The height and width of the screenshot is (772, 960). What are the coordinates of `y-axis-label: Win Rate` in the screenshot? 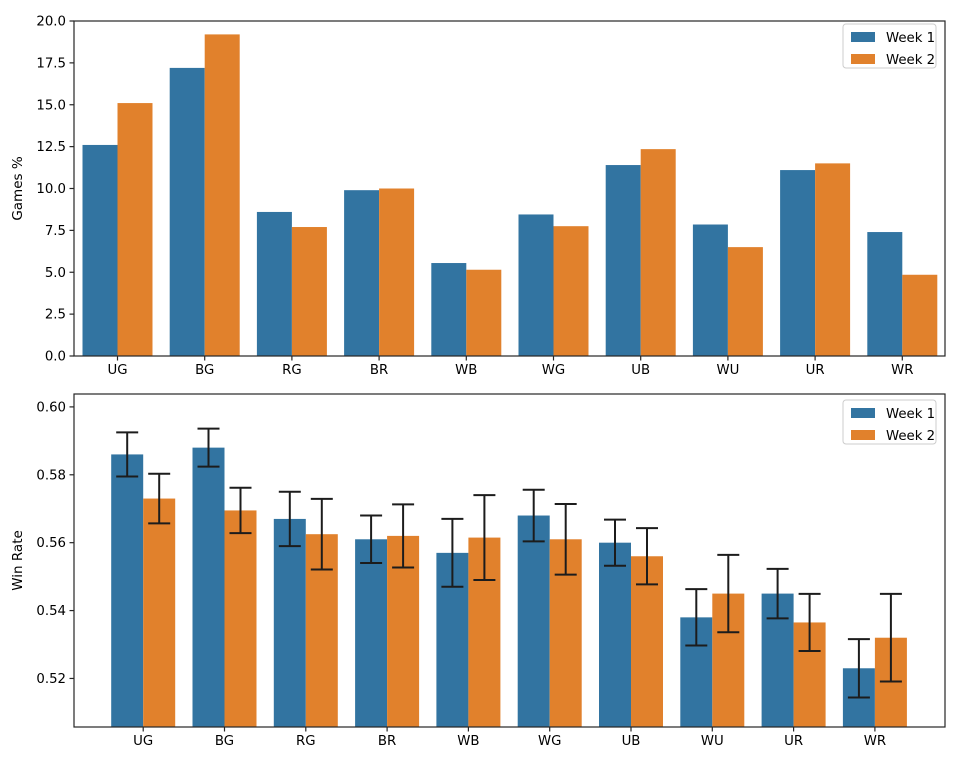 It's located at (18, 560).